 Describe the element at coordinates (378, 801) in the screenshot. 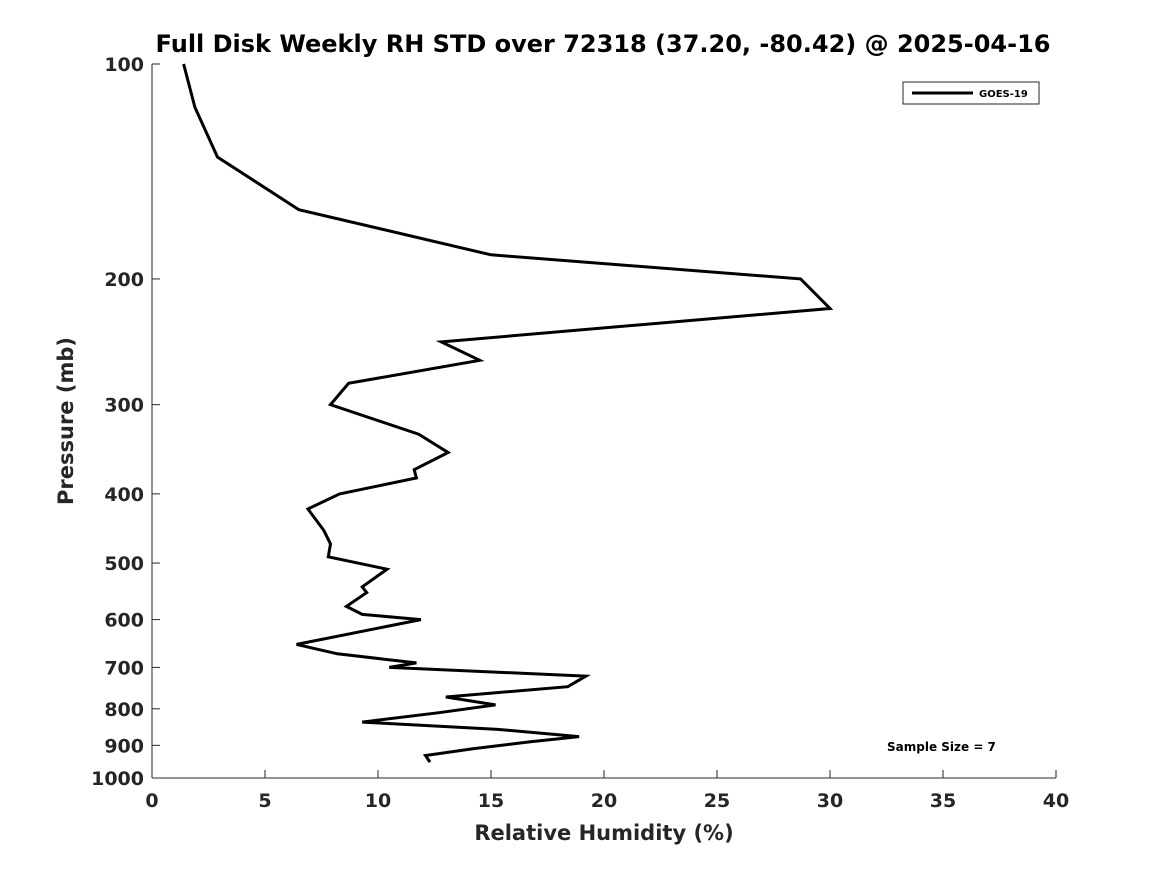

I see `x-tick-label: 10` at that location.